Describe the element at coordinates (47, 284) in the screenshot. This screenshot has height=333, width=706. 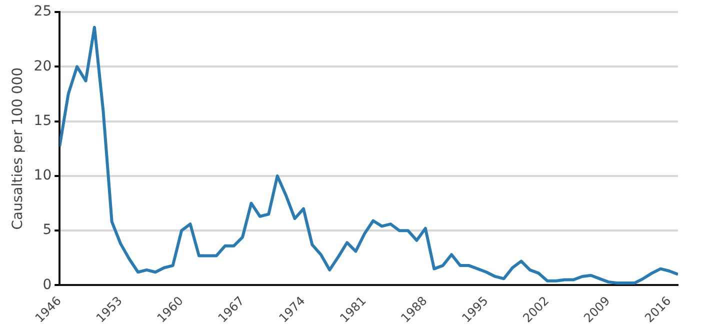
I see `y-tick-label: 0` at that location.